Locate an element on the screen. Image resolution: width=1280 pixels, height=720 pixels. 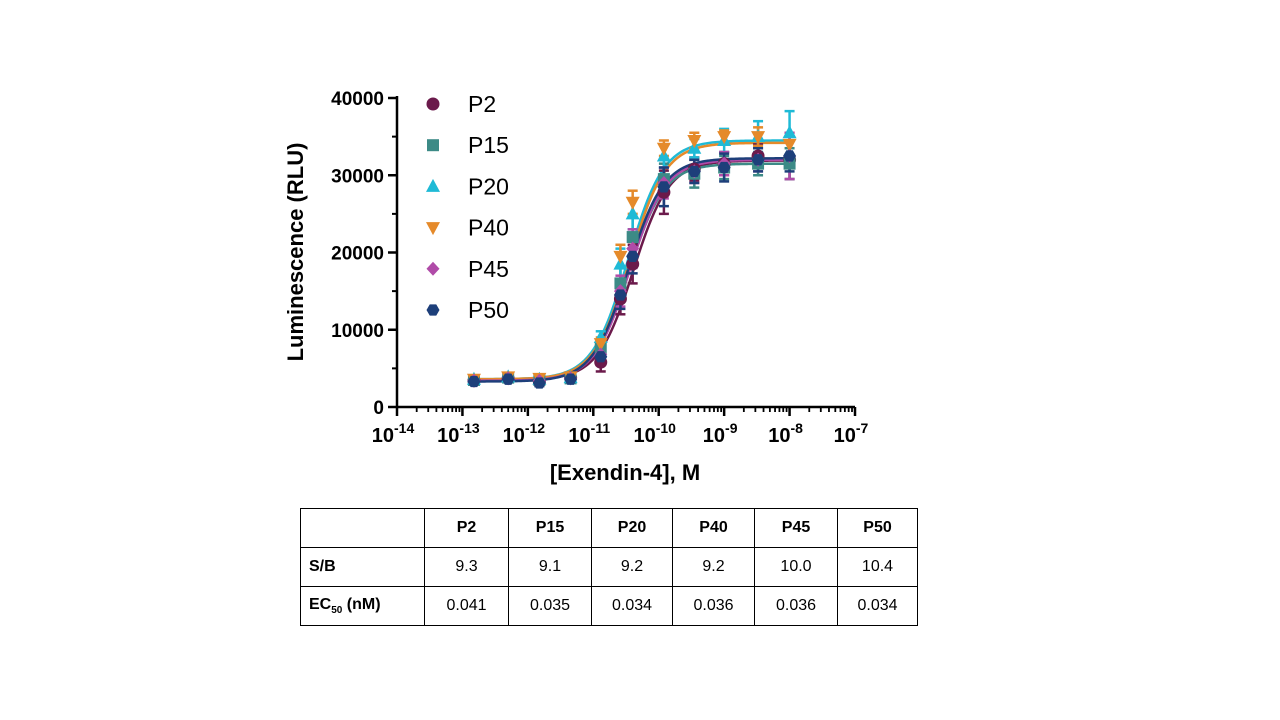
x-tick-exponent: -8 is located at coordinates (796, 428).